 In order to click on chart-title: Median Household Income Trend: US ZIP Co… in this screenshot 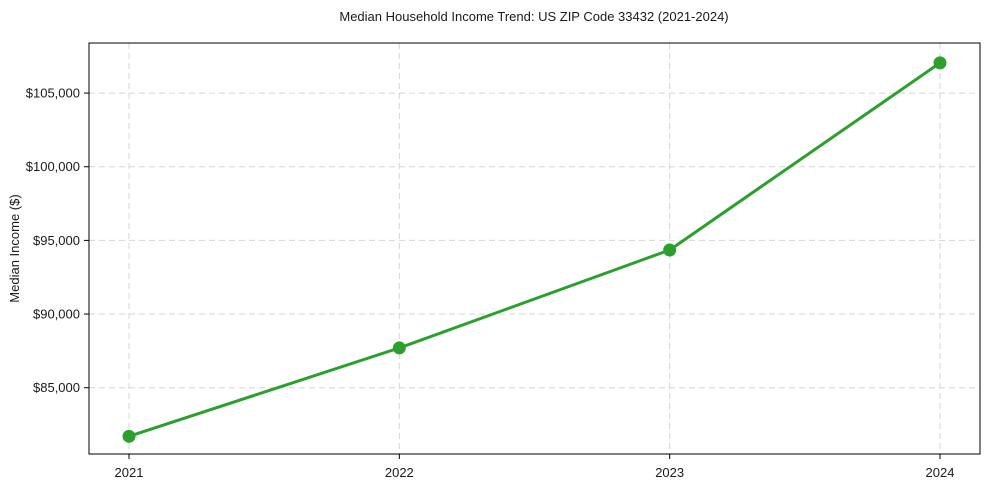, I will do `click(533, 16)`.